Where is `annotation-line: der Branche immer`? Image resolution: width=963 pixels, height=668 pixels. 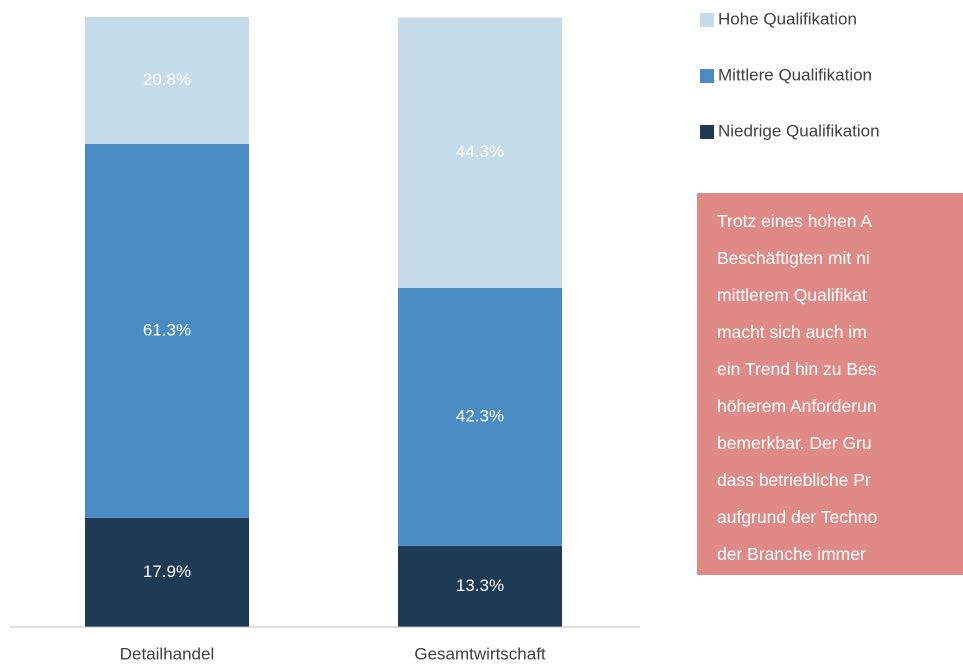 annotation-line: der Branche immer is located at coordinates (791, 554).